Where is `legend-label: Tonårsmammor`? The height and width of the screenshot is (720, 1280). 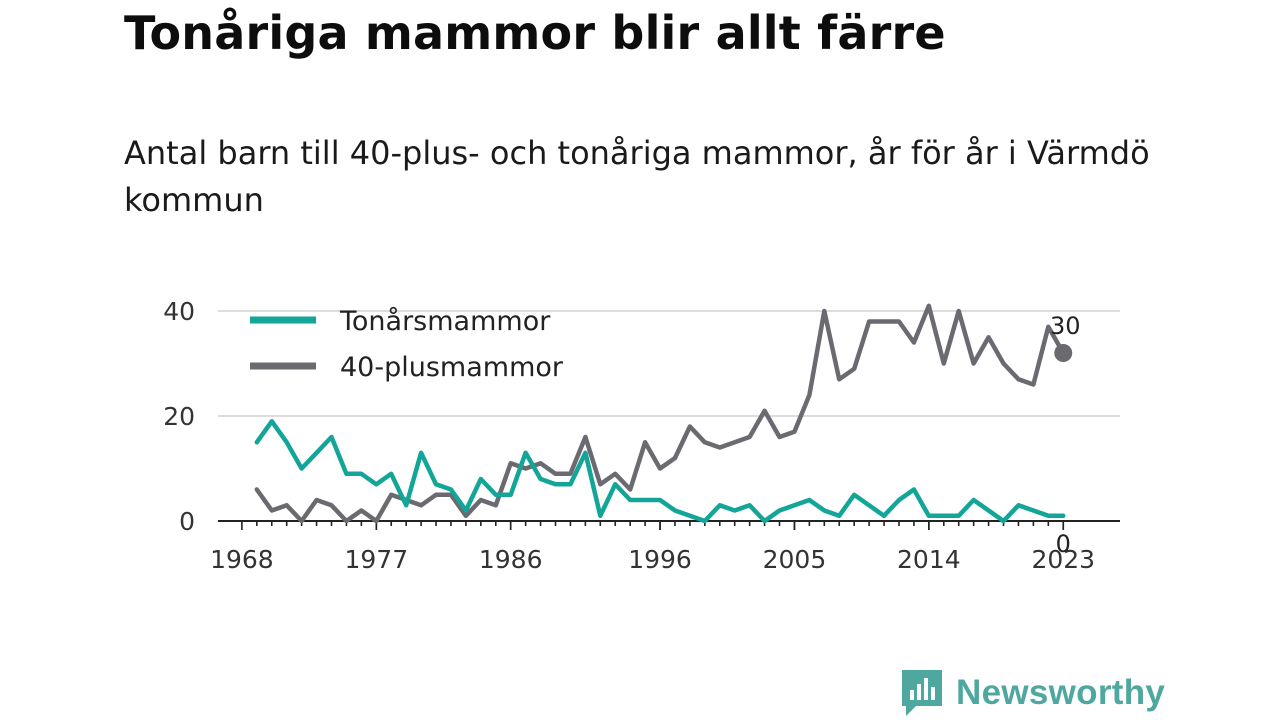 legend-label: Tonårsmammor is located at coordinates (445, 321).